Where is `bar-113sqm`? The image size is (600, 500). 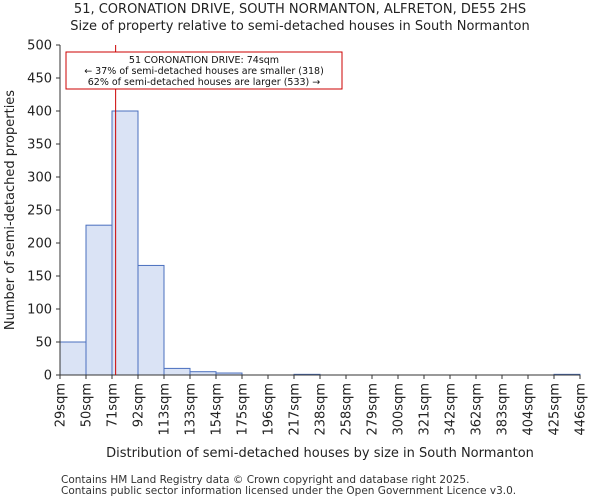 bar-113sqm is located at coordinates (177, 371).